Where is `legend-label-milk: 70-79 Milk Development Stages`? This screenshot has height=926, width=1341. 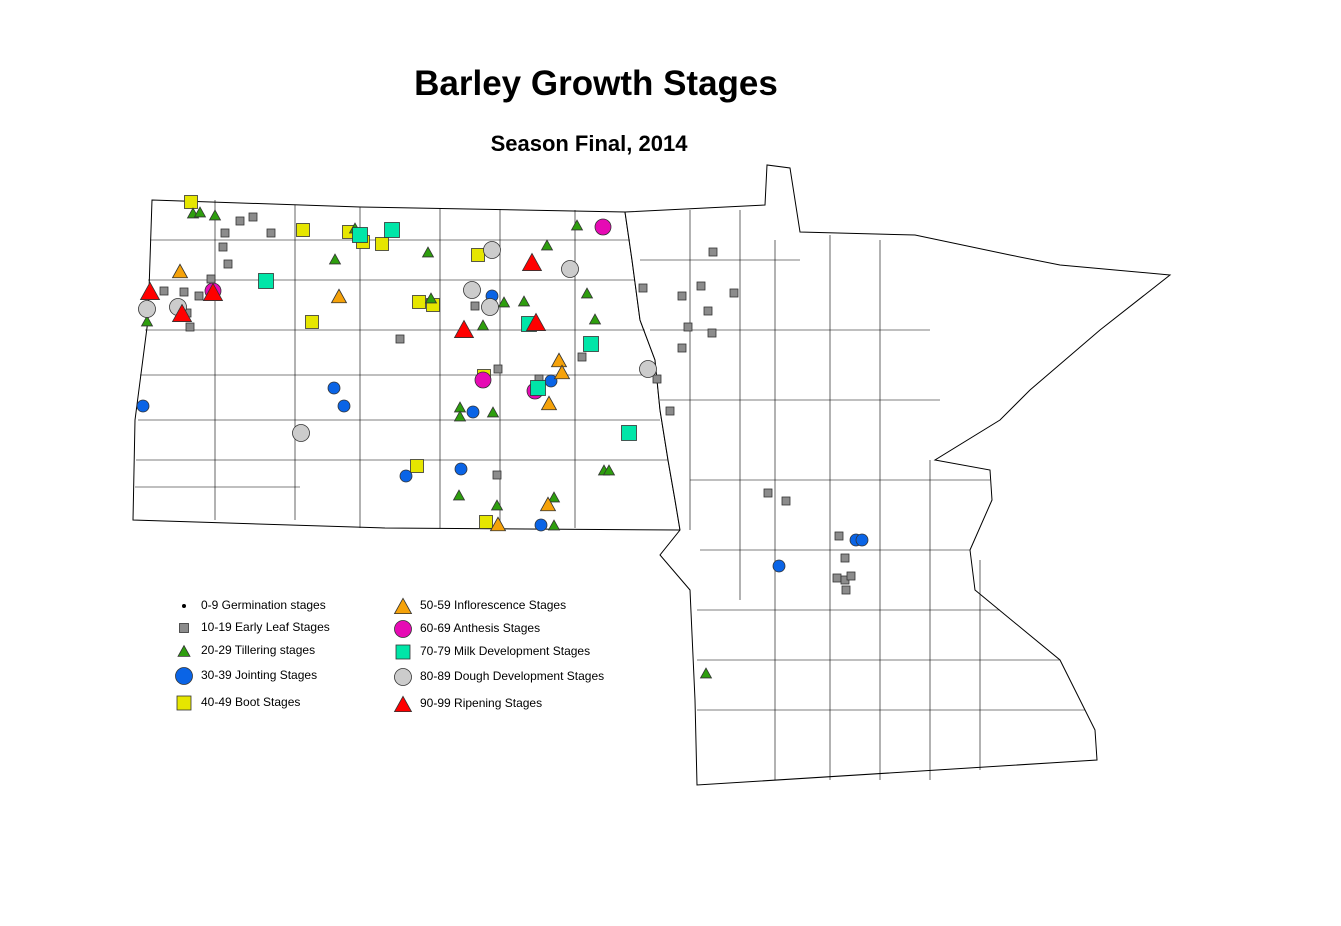
legend-label-milk: 70-79 Milk Development Stages is located at coordinates (505, 651).